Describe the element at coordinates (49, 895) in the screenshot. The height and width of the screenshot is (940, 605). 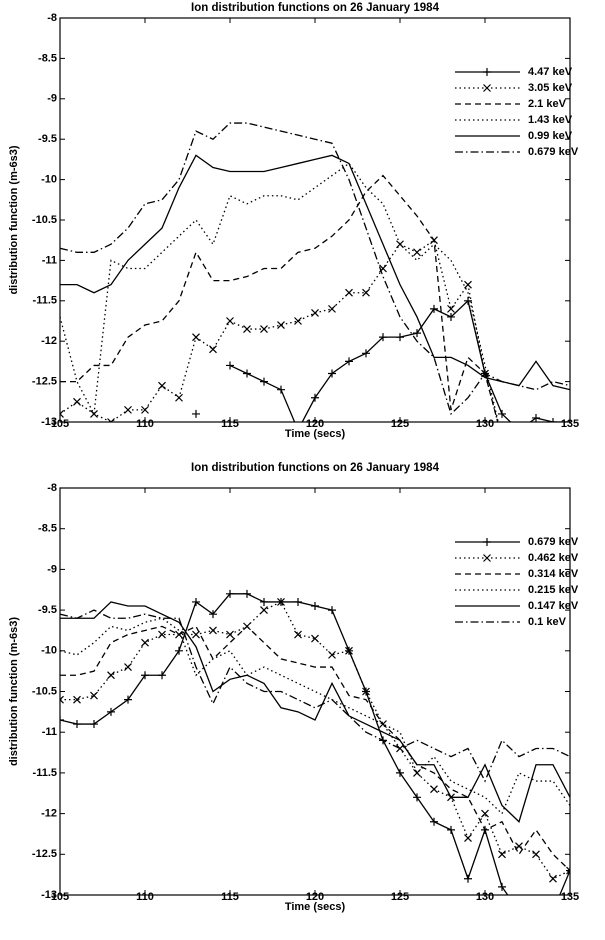
I see `y-tick-label: -13` at that location.